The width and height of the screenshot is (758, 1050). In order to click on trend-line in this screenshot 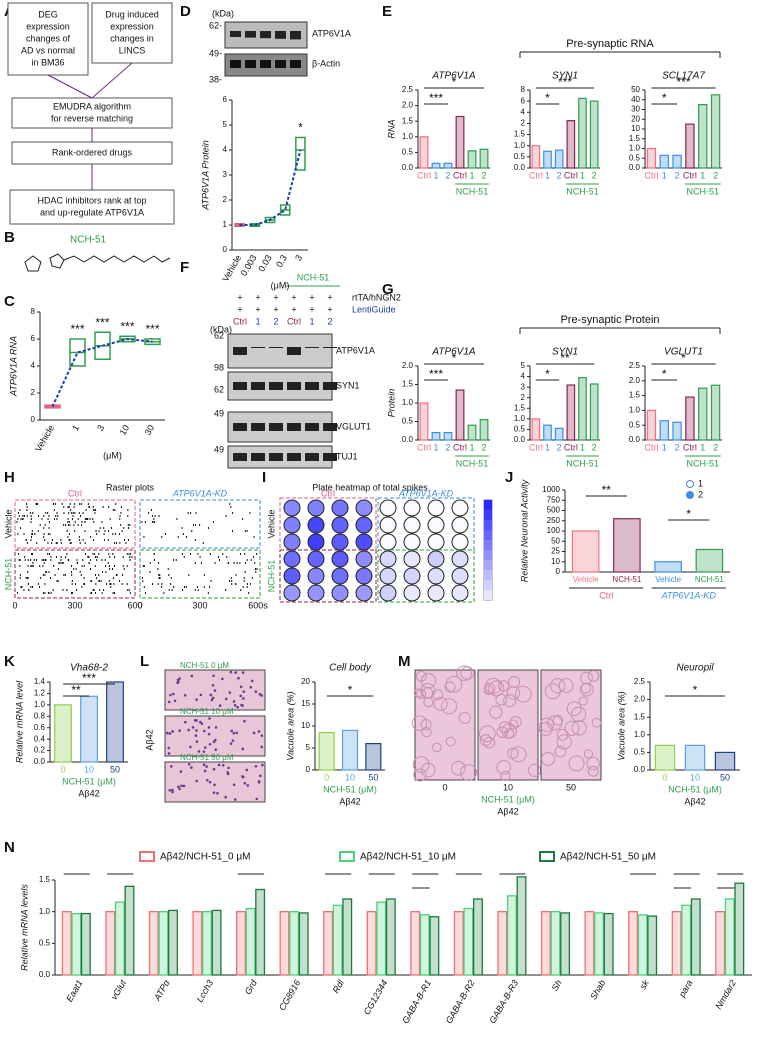, I will do `click(270, 187)`.